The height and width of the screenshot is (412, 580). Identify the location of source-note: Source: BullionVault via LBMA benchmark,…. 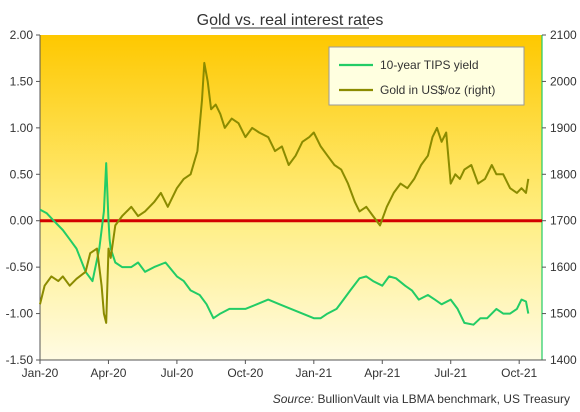
(421, 399).